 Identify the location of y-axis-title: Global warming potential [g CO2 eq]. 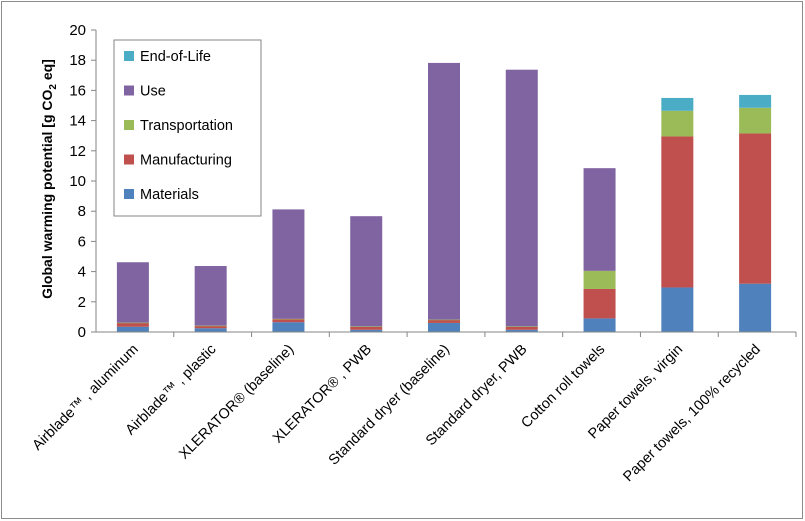
(49, 179).